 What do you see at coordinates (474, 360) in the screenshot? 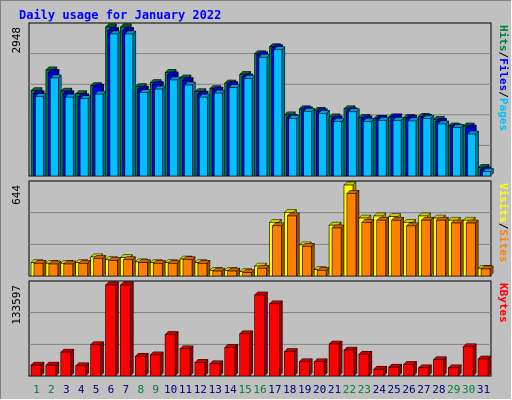
I see `bar-kbytes-day-30-side` at bounding box center [474, 360].